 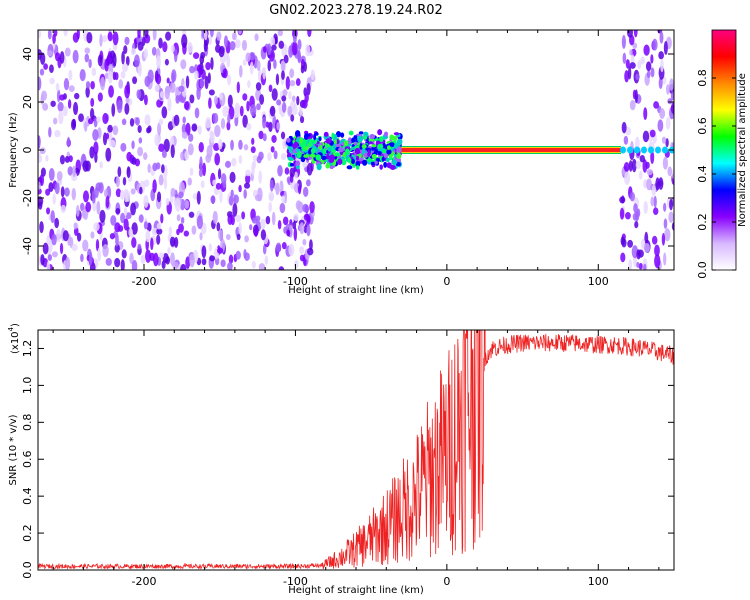 I want to click on spectrogram-x-tick-label: -200, so click(x=144, y=281).